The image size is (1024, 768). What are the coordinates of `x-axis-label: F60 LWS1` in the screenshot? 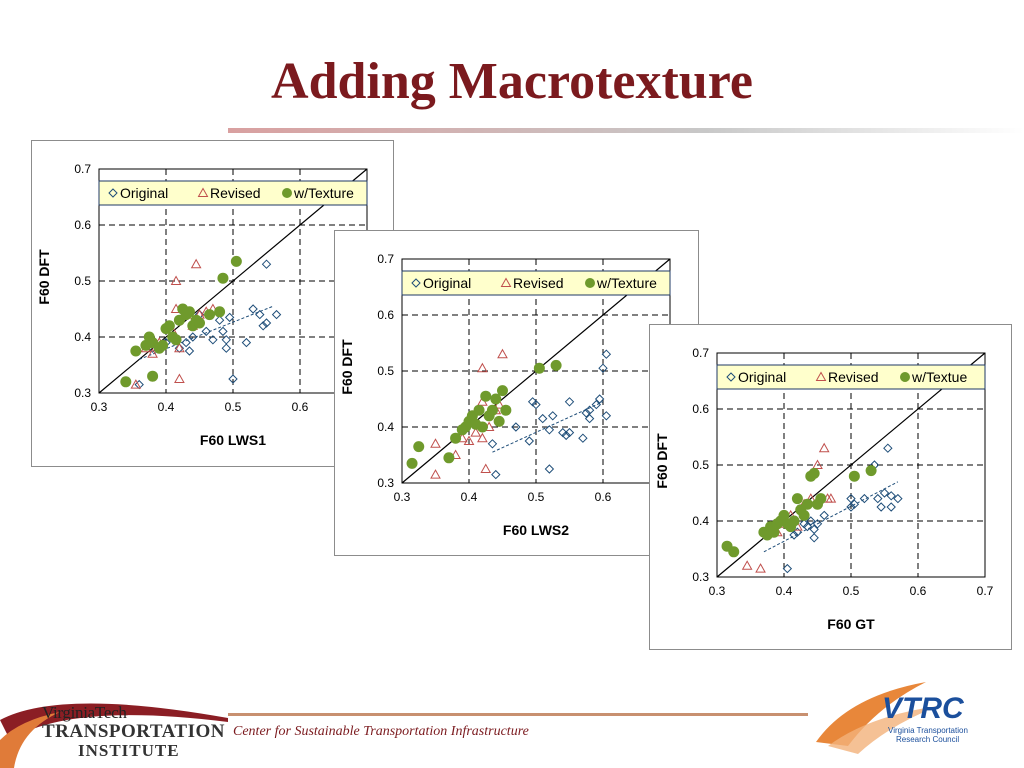 It's located at (233, 440).